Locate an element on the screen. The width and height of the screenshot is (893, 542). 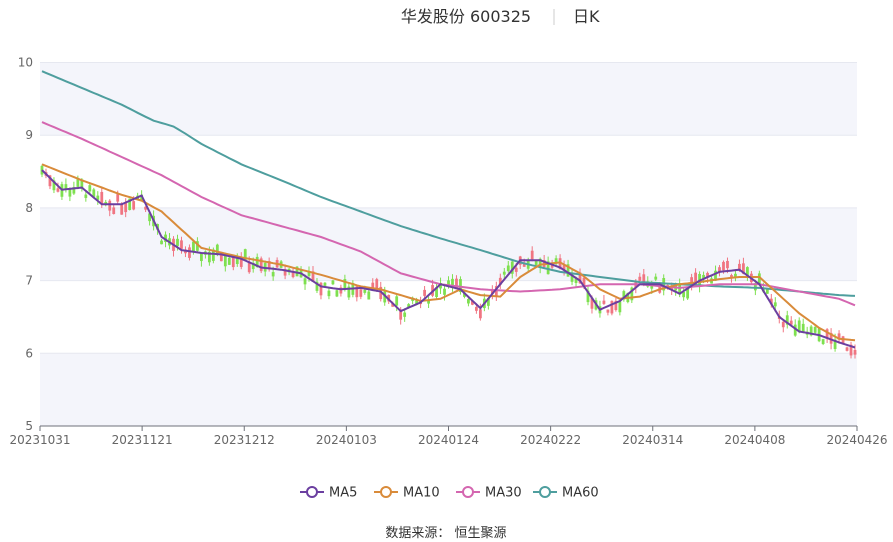
chart-title: 华发股份 600325 is located at coordinates (466, 16).